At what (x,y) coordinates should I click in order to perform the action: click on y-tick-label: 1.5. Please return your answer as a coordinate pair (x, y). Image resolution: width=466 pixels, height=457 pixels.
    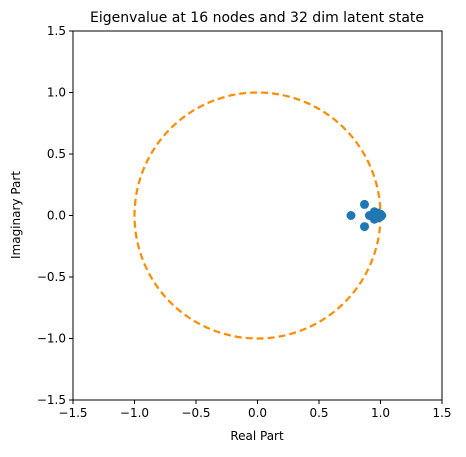
    Looking at the image, I should click on (56, 31).